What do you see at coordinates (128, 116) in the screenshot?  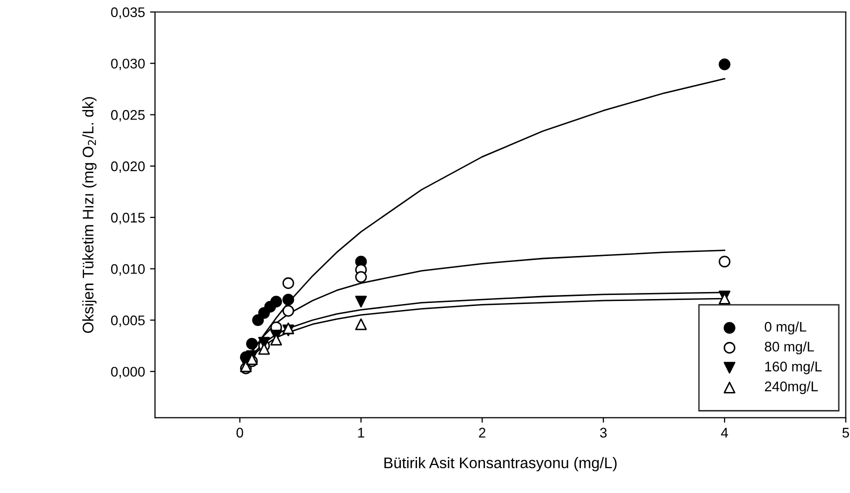 I see `y-tick-label: 0,025` at bounding box center [128, 116].